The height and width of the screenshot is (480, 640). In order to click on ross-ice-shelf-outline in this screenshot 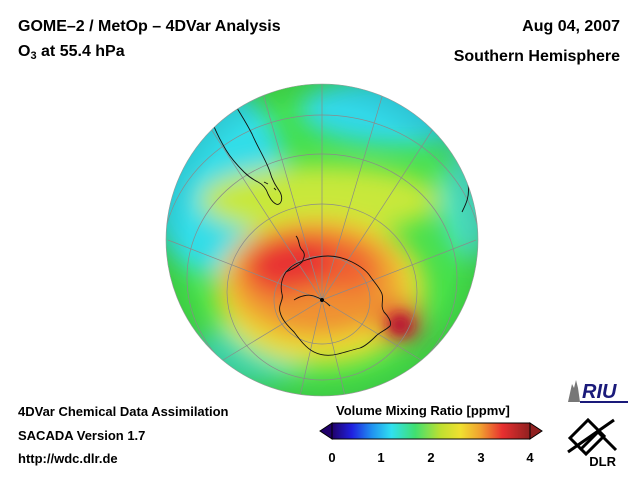, I will do `click(312, 300)`.